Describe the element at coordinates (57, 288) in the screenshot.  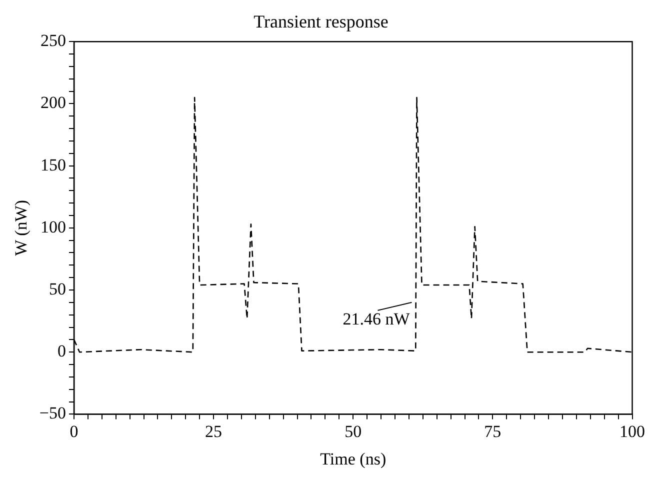
I see `y-tick-label: 50` at that location.